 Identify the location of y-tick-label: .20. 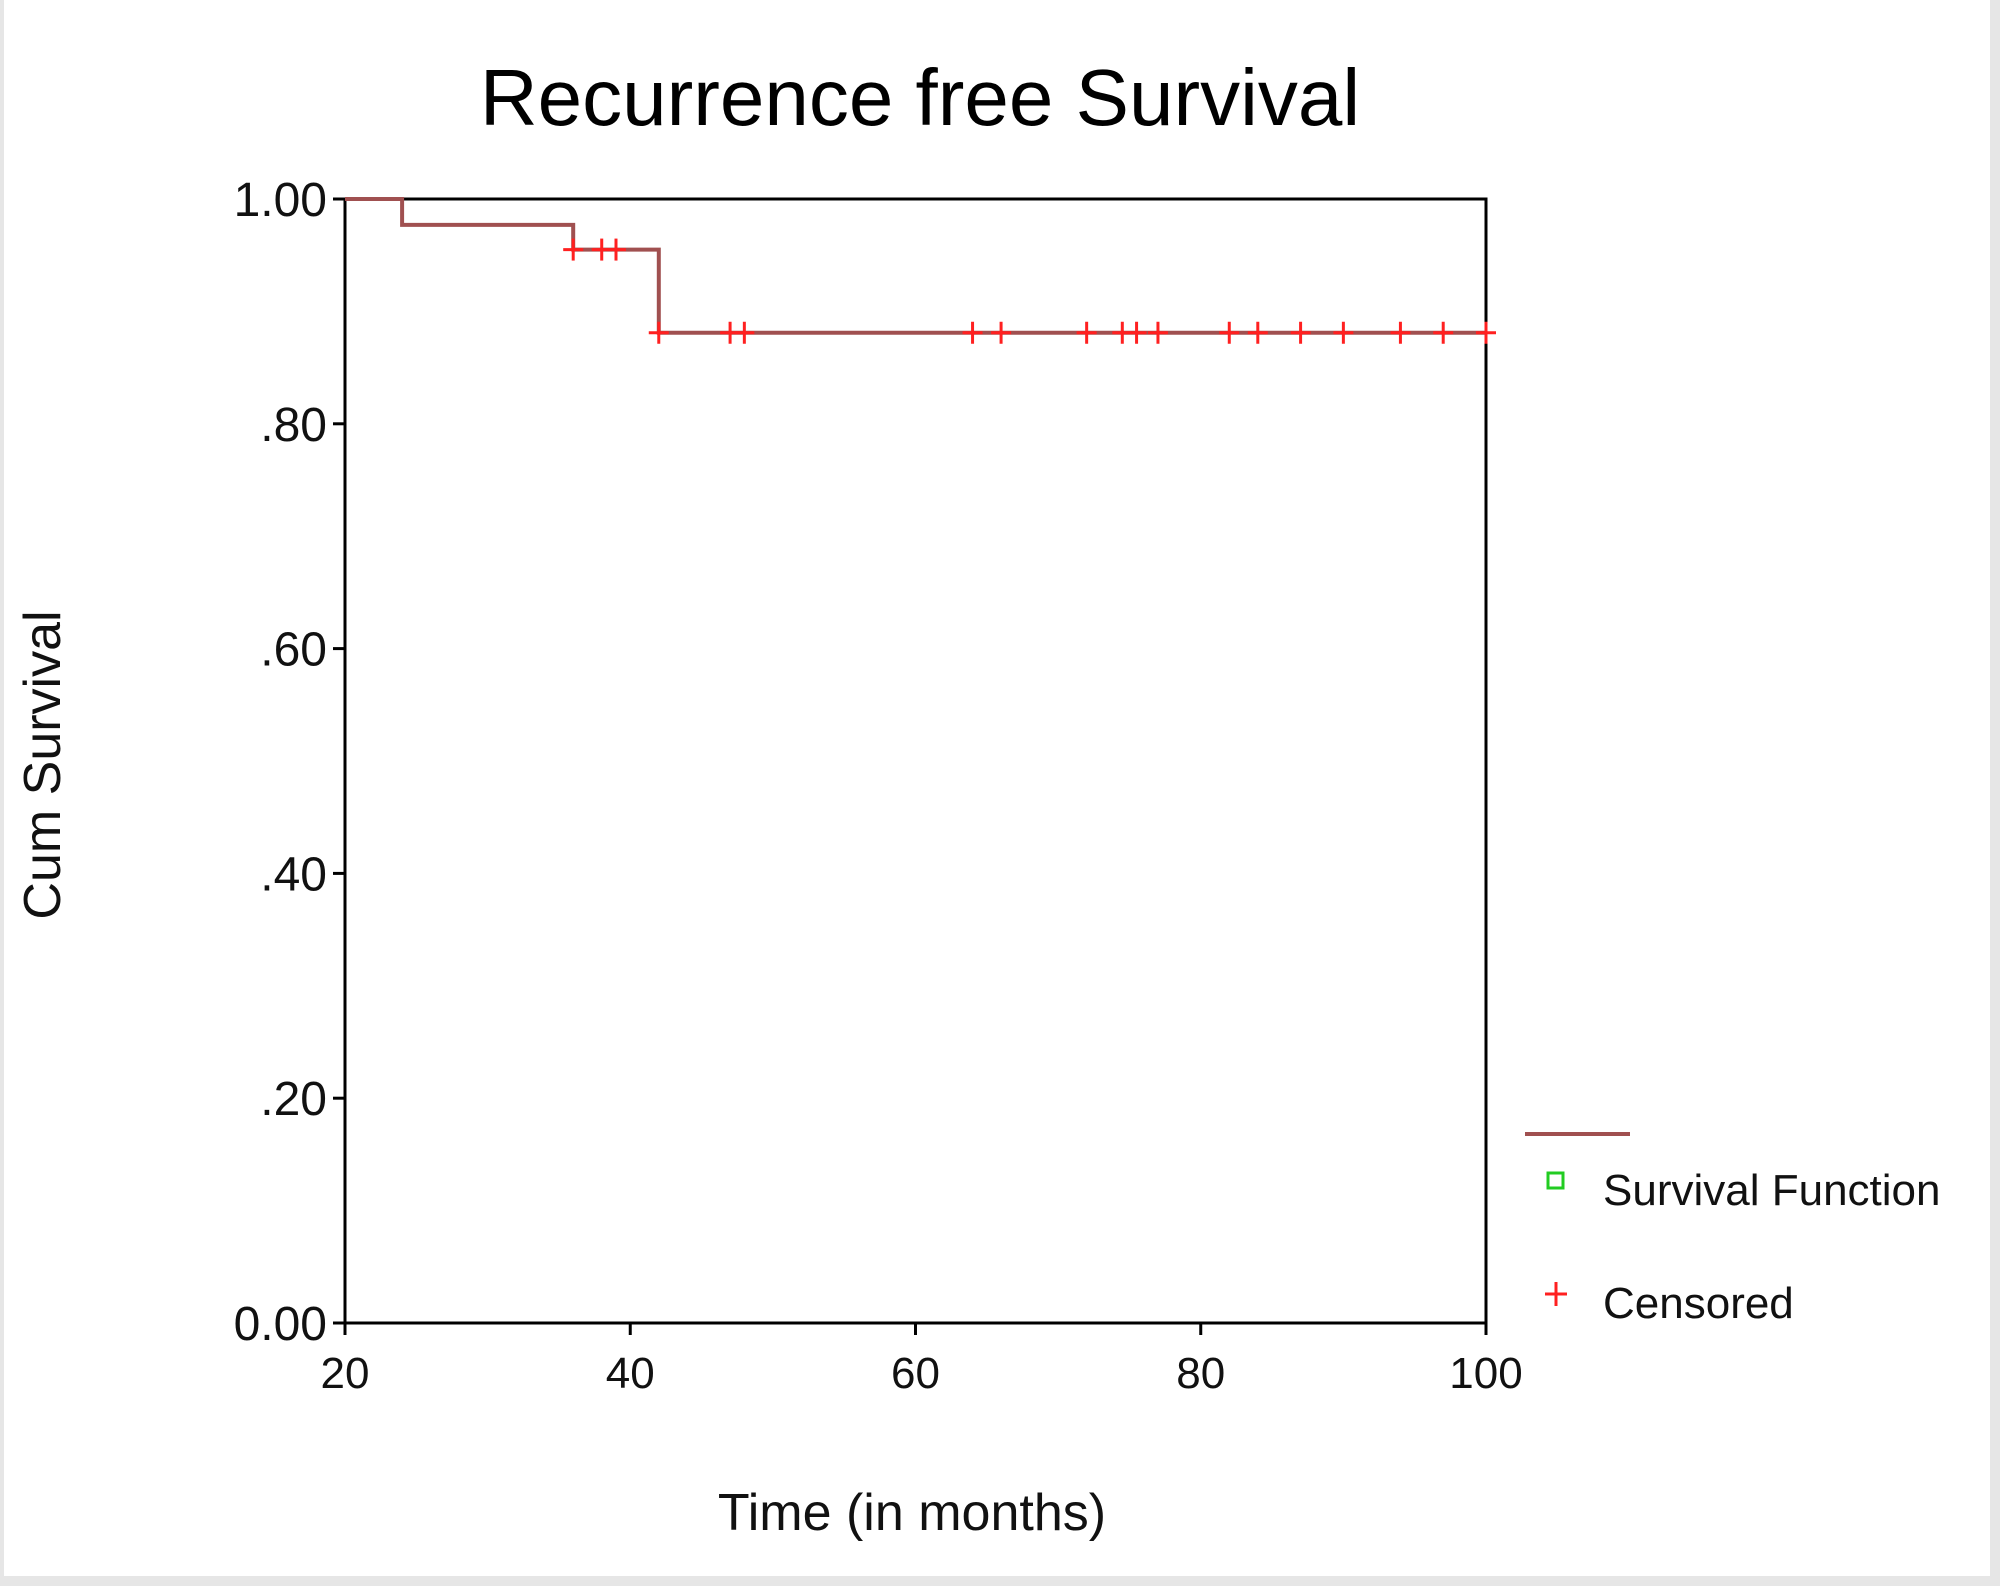
(293, 1099).